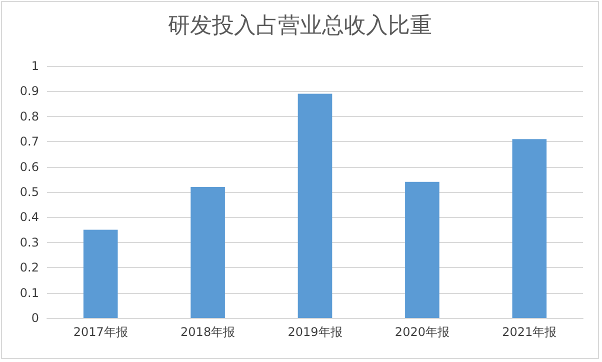 The width and height of the screenshot is (602, 362). I want to click on y-tick-label: 0.1, so click(29, 293).